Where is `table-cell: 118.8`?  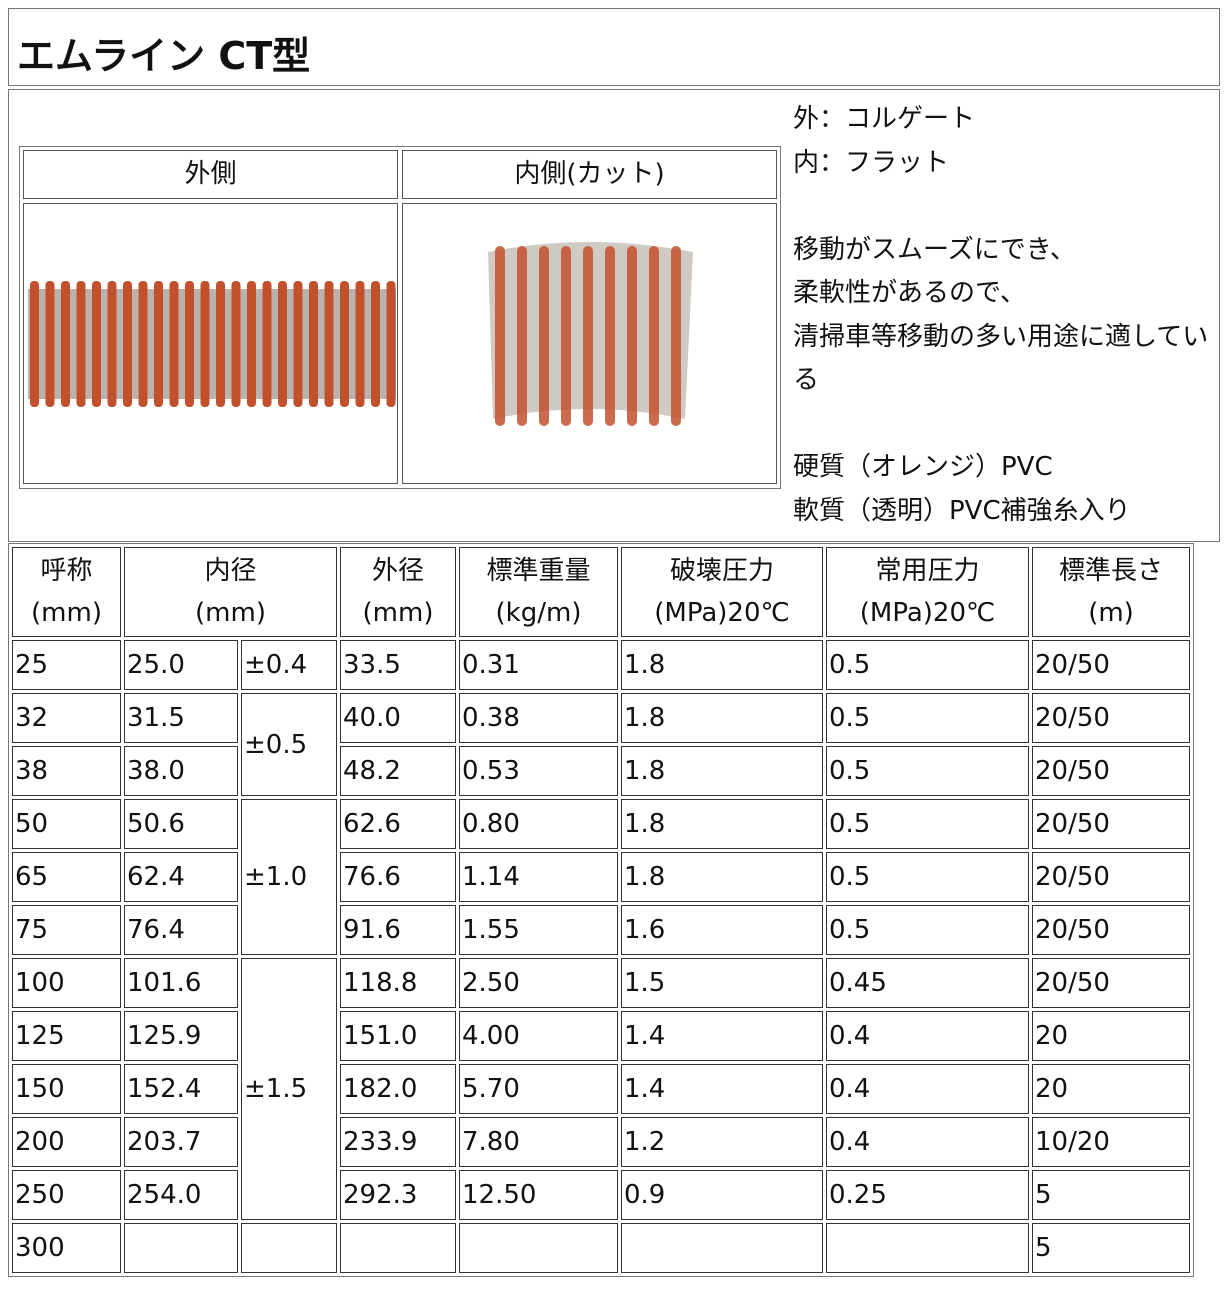 table-cell: 118.8 is located at coordinates (398, 983).